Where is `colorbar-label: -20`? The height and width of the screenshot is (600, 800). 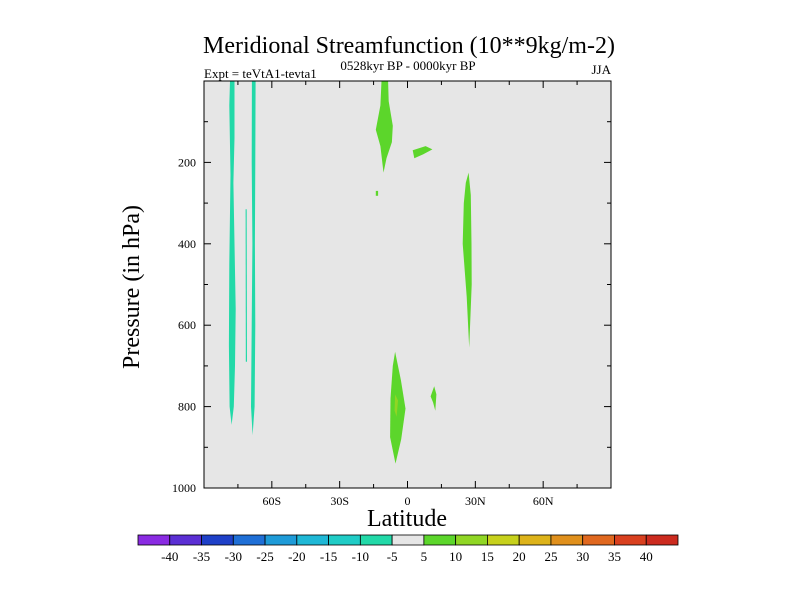 colorbar-label: -20 is located at coordinates (296, 556).